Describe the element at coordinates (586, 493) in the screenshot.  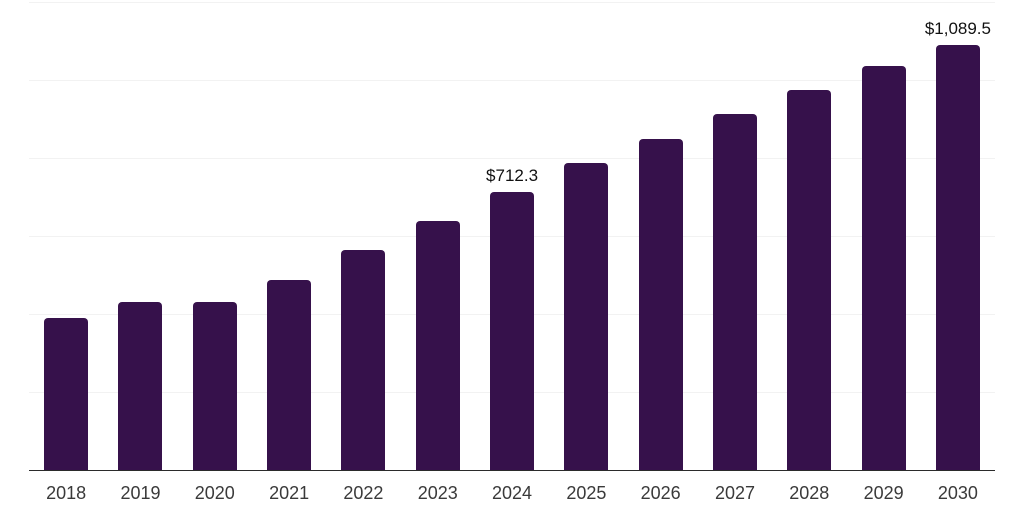
I see `x-tick-label-2025: 2025` at that location.